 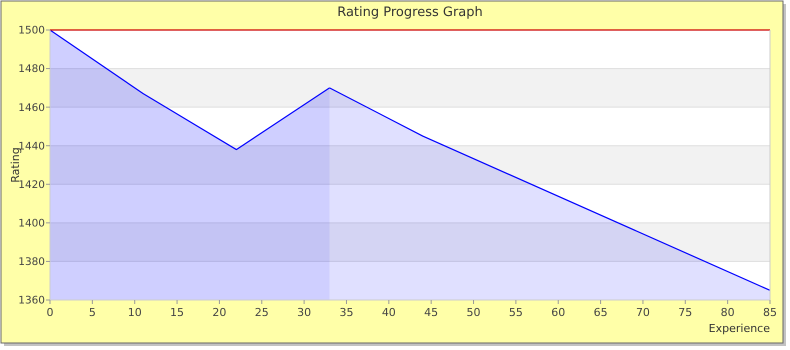 What do you see at coordinates (31, 262) in the screenshot?
I see `y-tick-label: 1380` at bounding box center [31, 262].